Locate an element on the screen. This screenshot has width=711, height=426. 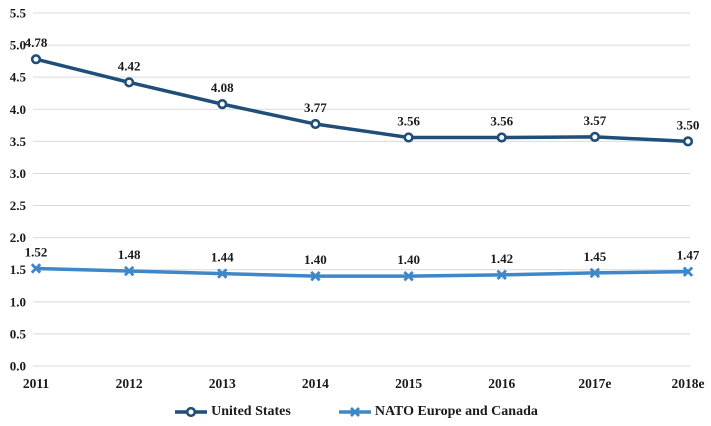
legend-label-united-states: United States is located at coordinates (251, 411).